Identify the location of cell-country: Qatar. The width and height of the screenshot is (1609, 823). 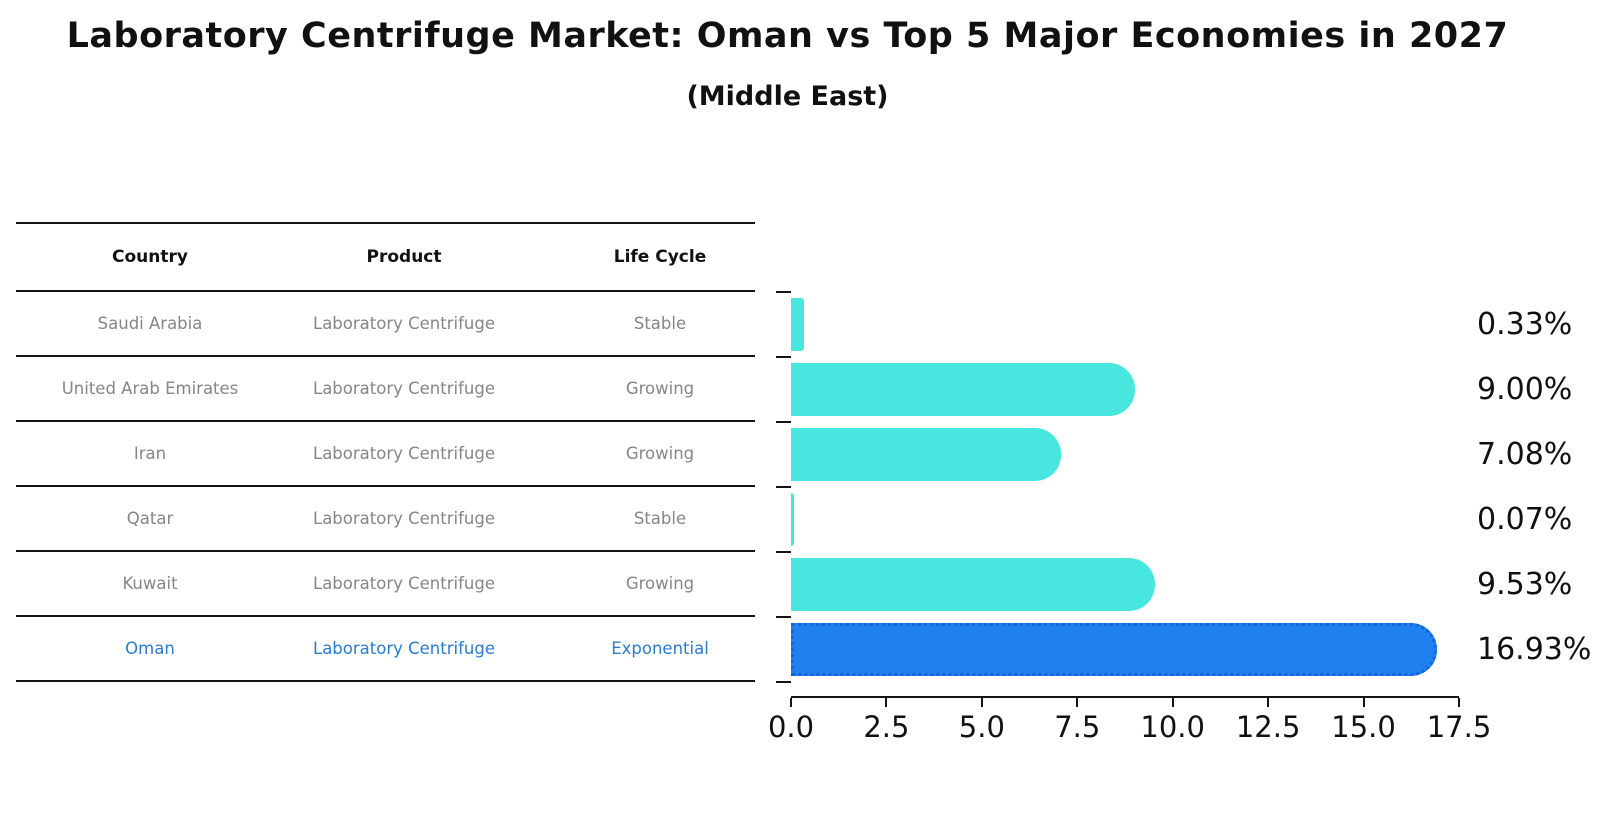
(150, 518).